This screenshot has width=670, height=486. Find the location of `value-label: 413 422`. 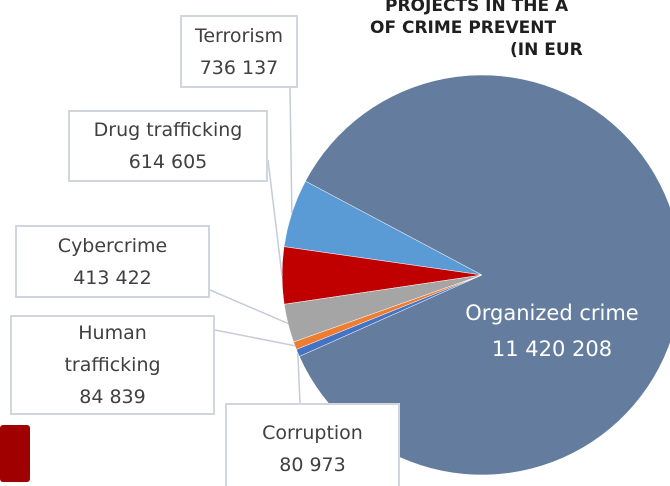

value-label: 413 422 is located at coordinates (112, 277).